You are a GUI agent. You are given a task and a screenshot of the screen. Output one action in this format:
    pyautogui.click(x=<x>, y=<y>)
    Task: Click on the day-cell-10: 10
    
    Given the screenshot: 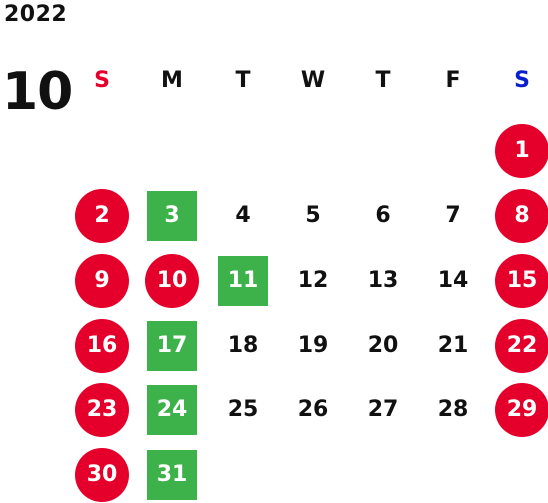 What is the action you would take?
    pyautogui.click(x=172, y=281)
    